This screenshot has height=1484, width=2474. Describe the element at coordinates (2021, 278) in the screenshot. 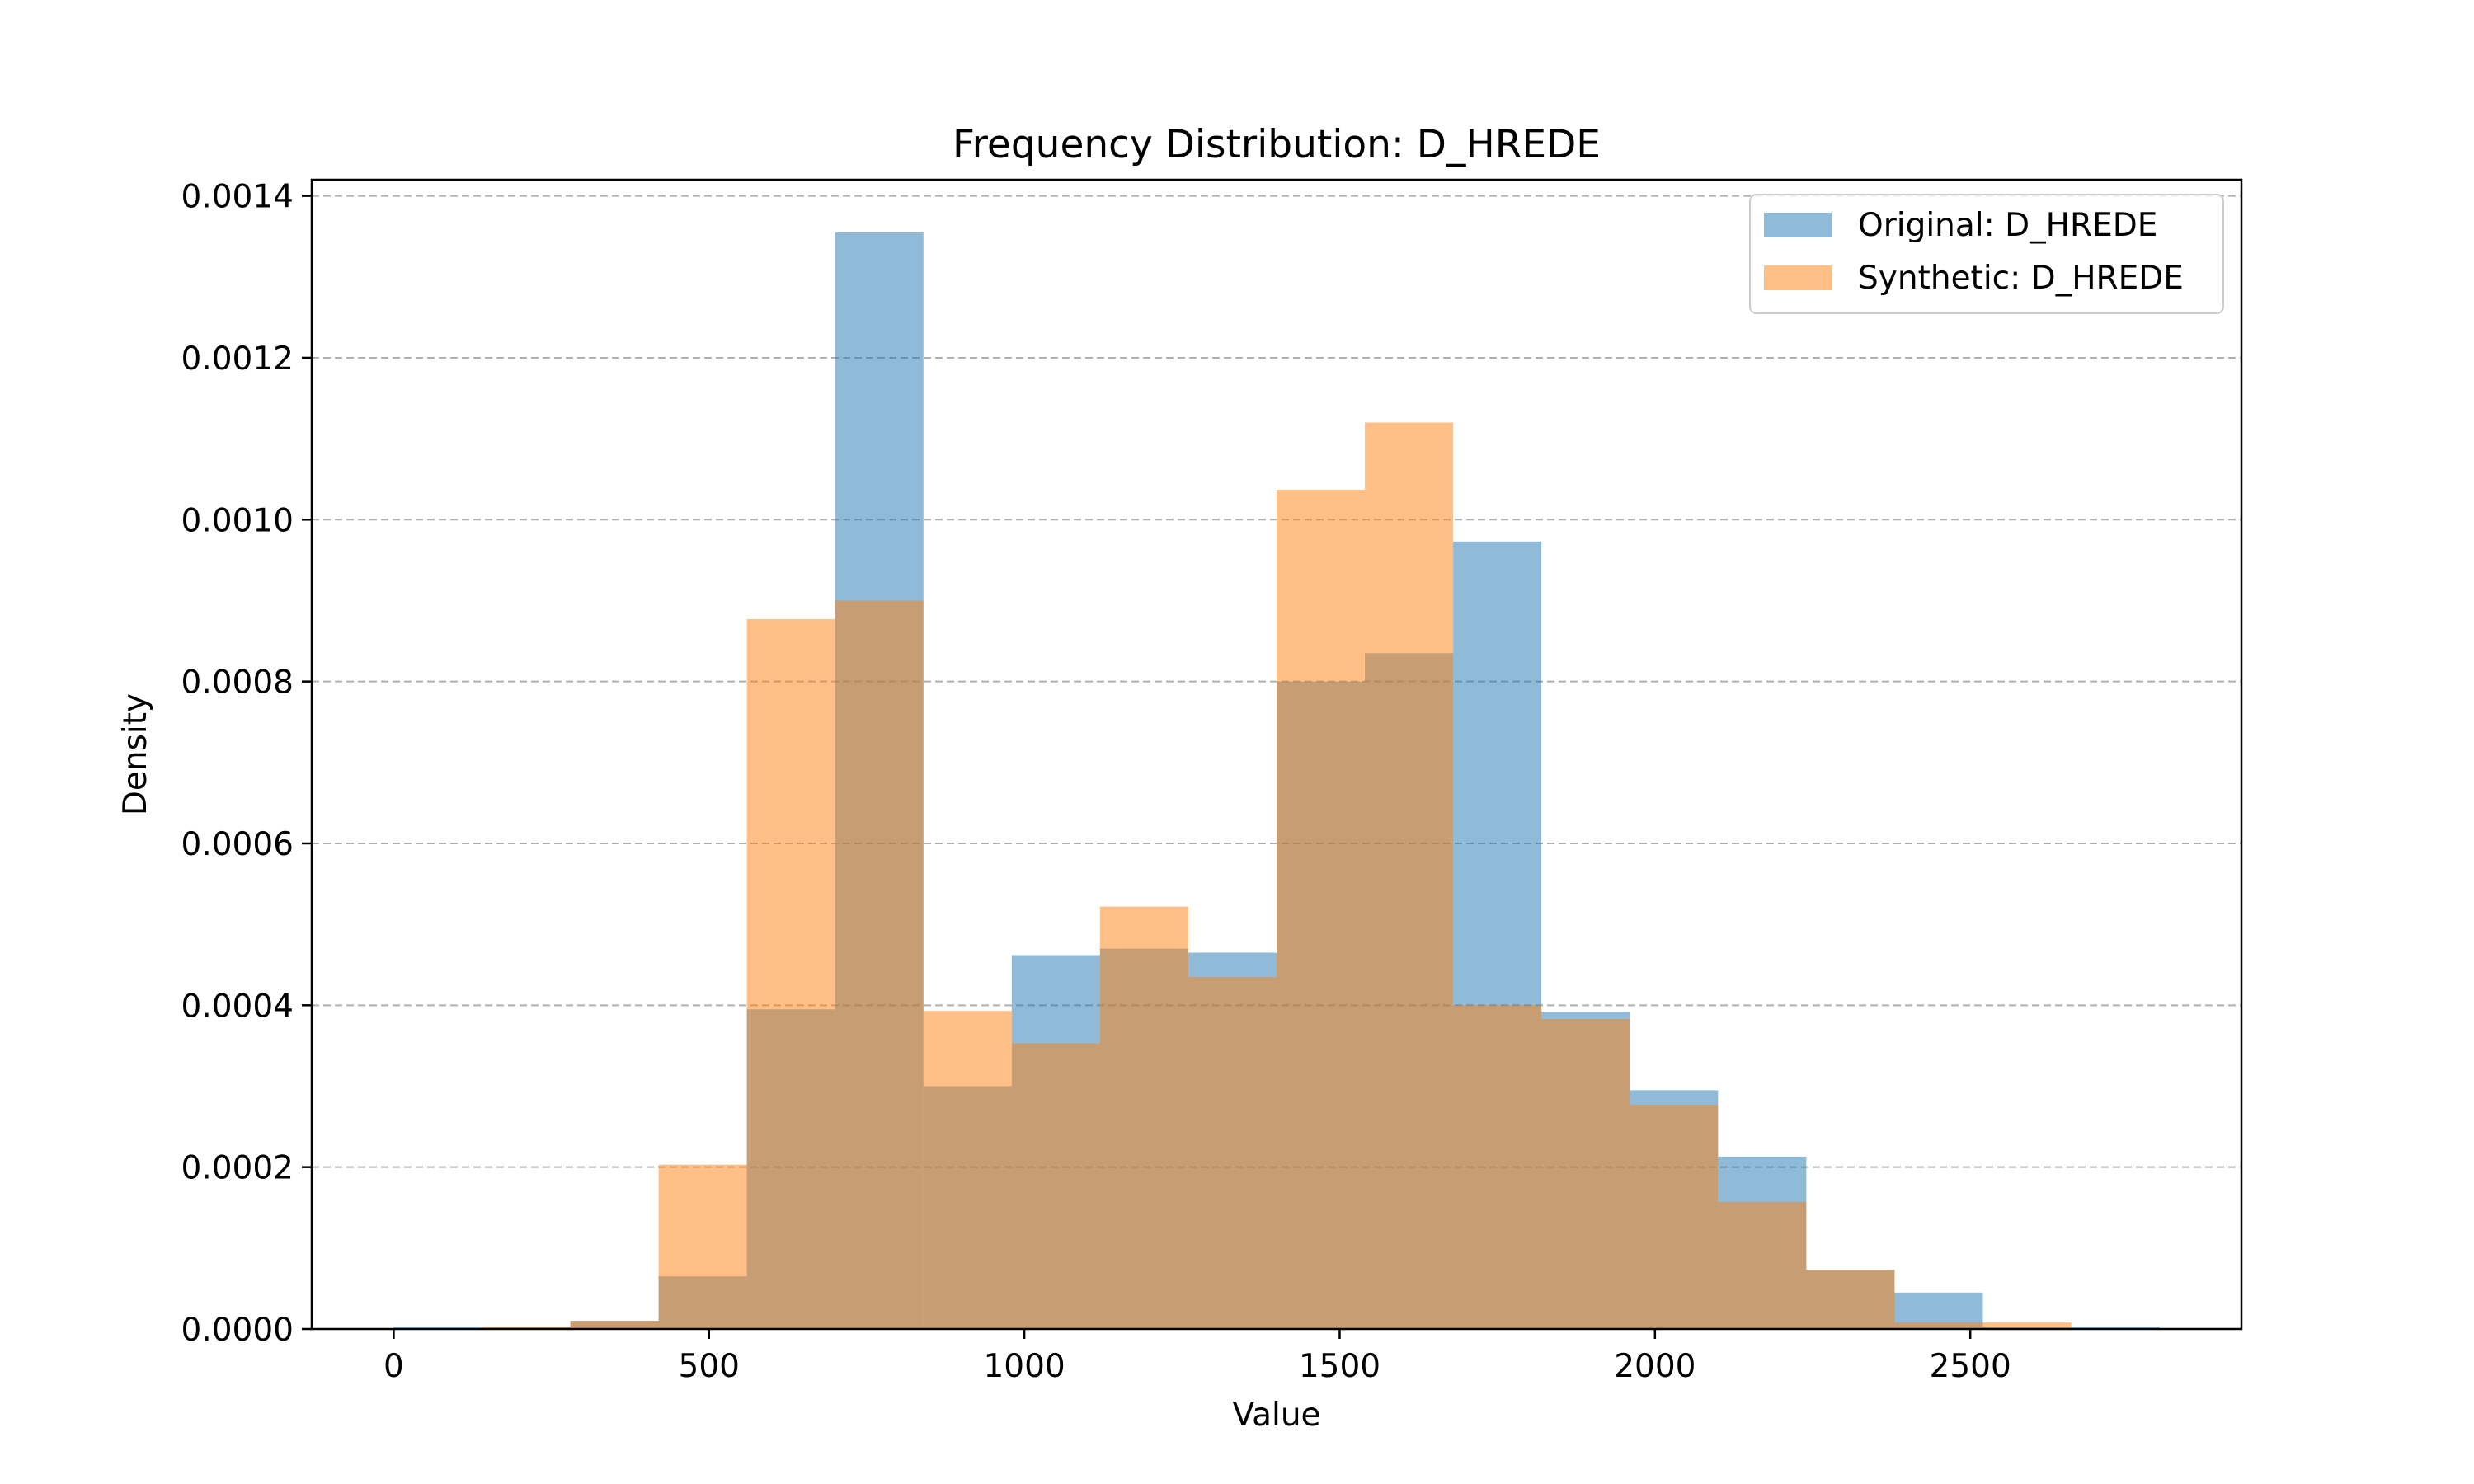

I see `legend-label-1: Synthetic: D_HREDE` at that location.